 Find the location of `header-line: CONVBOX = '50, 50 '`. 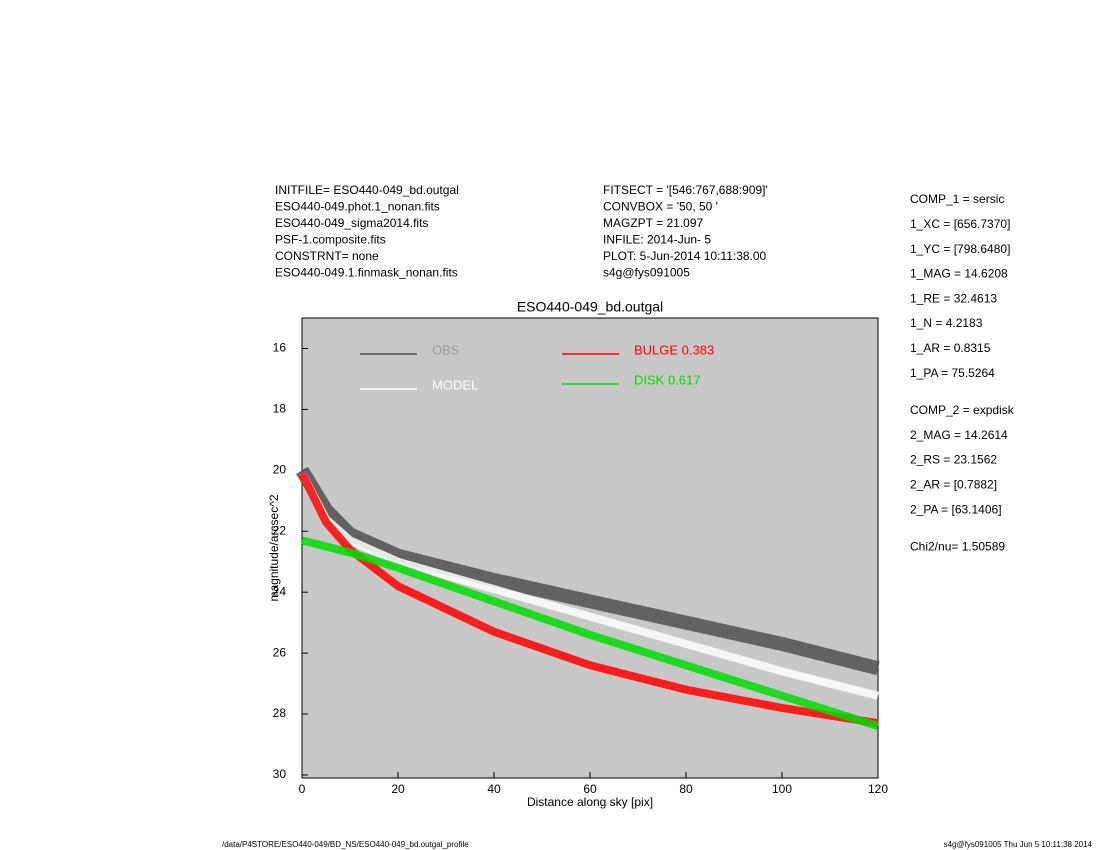

header-line: CONVBOX = '50, 50 ' is located at coordinates (660, 207).